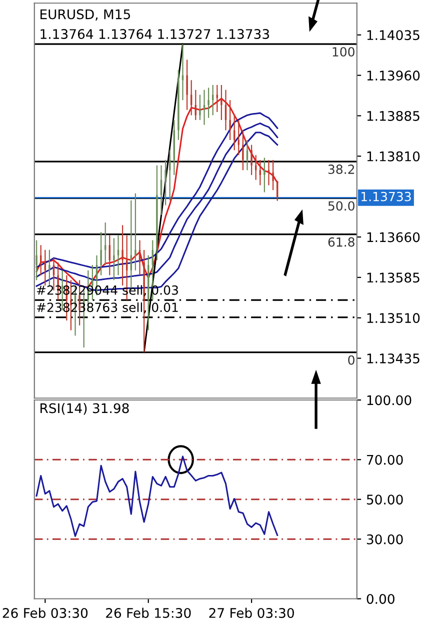 This screenshot has width=430, height=625. I want to click on chart-title: EURUSD, M15, so click(85, 15).